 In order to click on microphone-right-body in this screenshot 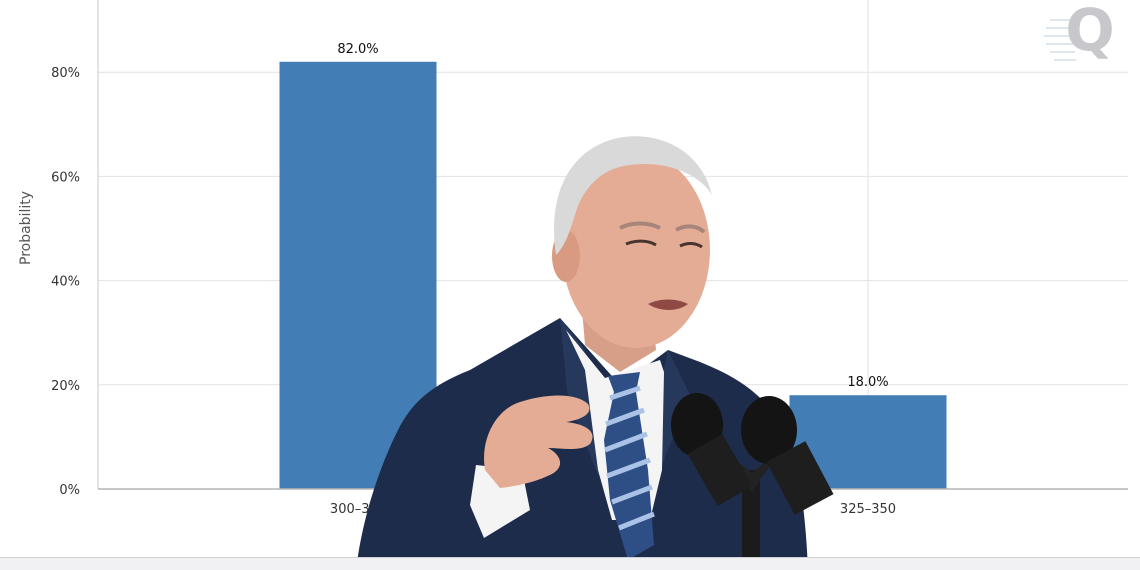, I will do `click(800, 478)`.